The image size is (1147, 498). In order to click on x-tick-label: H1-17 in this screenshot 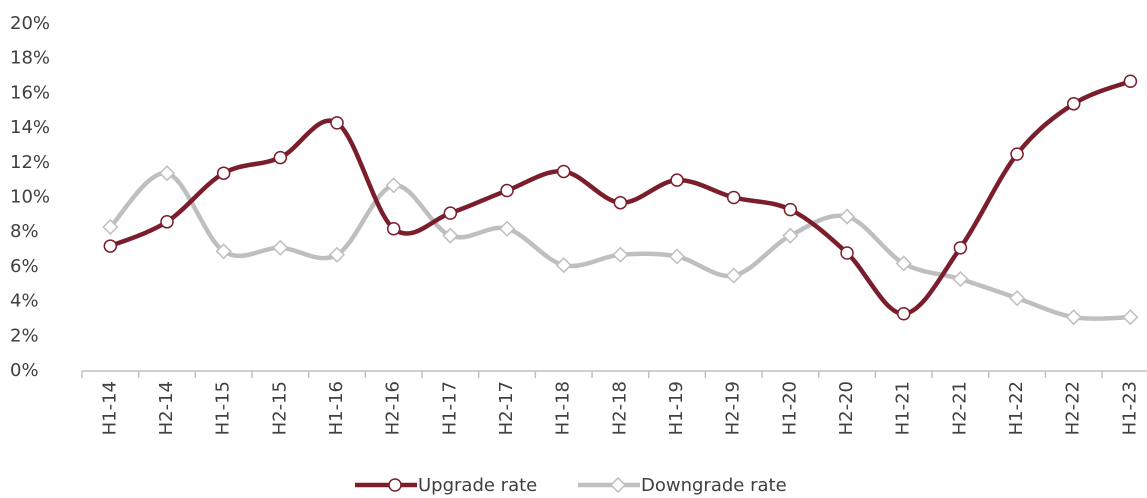, I will do `click(449, 408)`.